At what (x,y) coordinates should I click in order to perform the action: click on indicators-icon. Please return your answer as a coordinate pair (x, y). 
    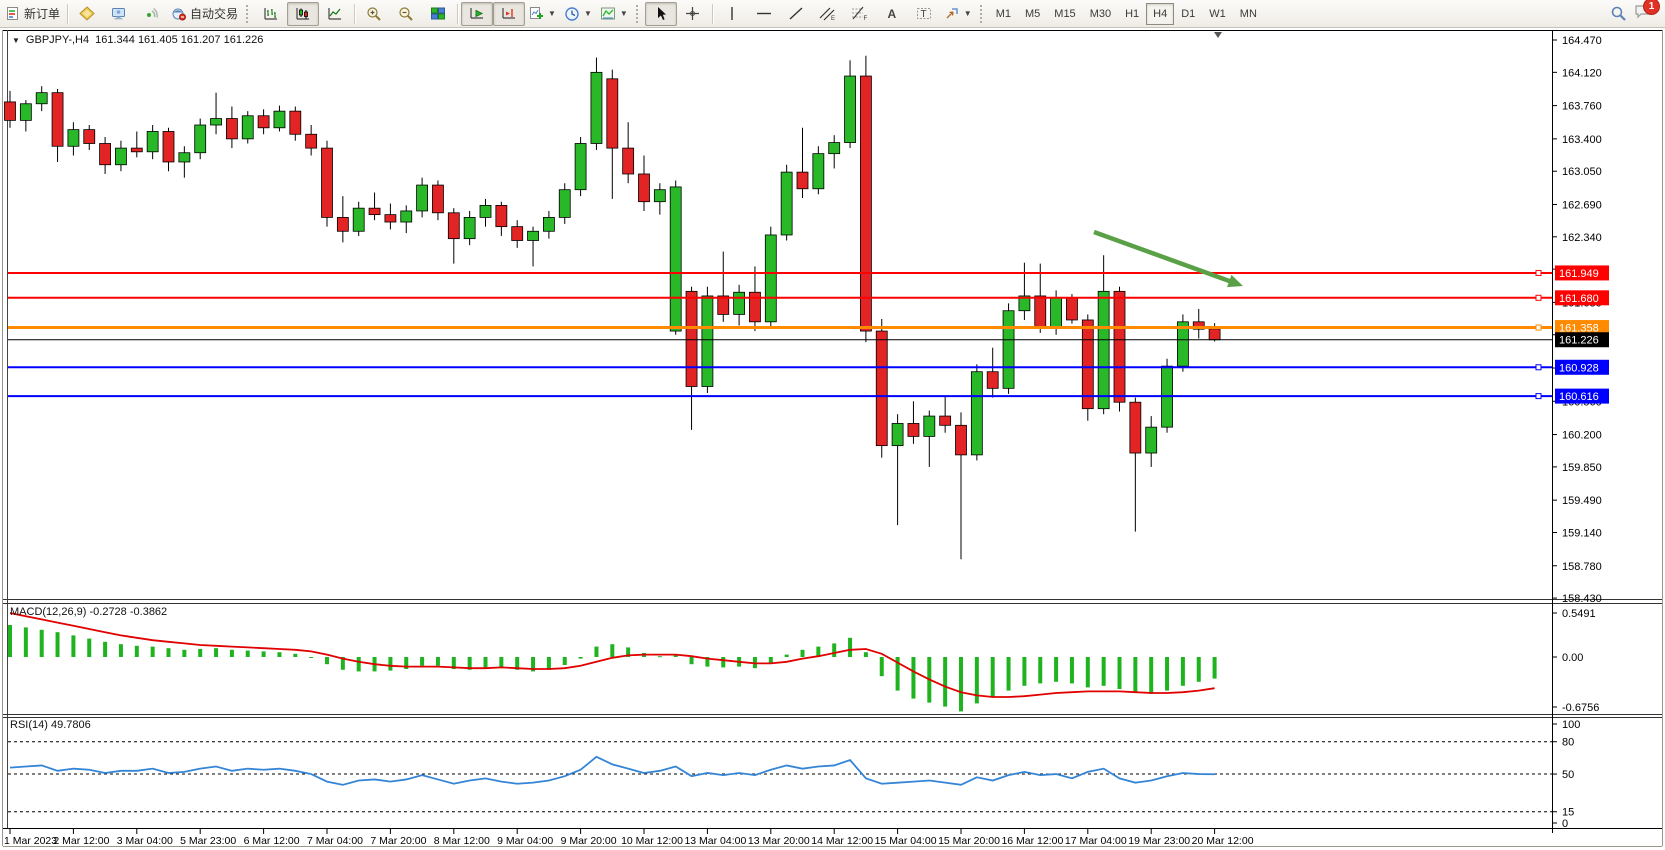
    Looking at the image, I should click on (537, 13).